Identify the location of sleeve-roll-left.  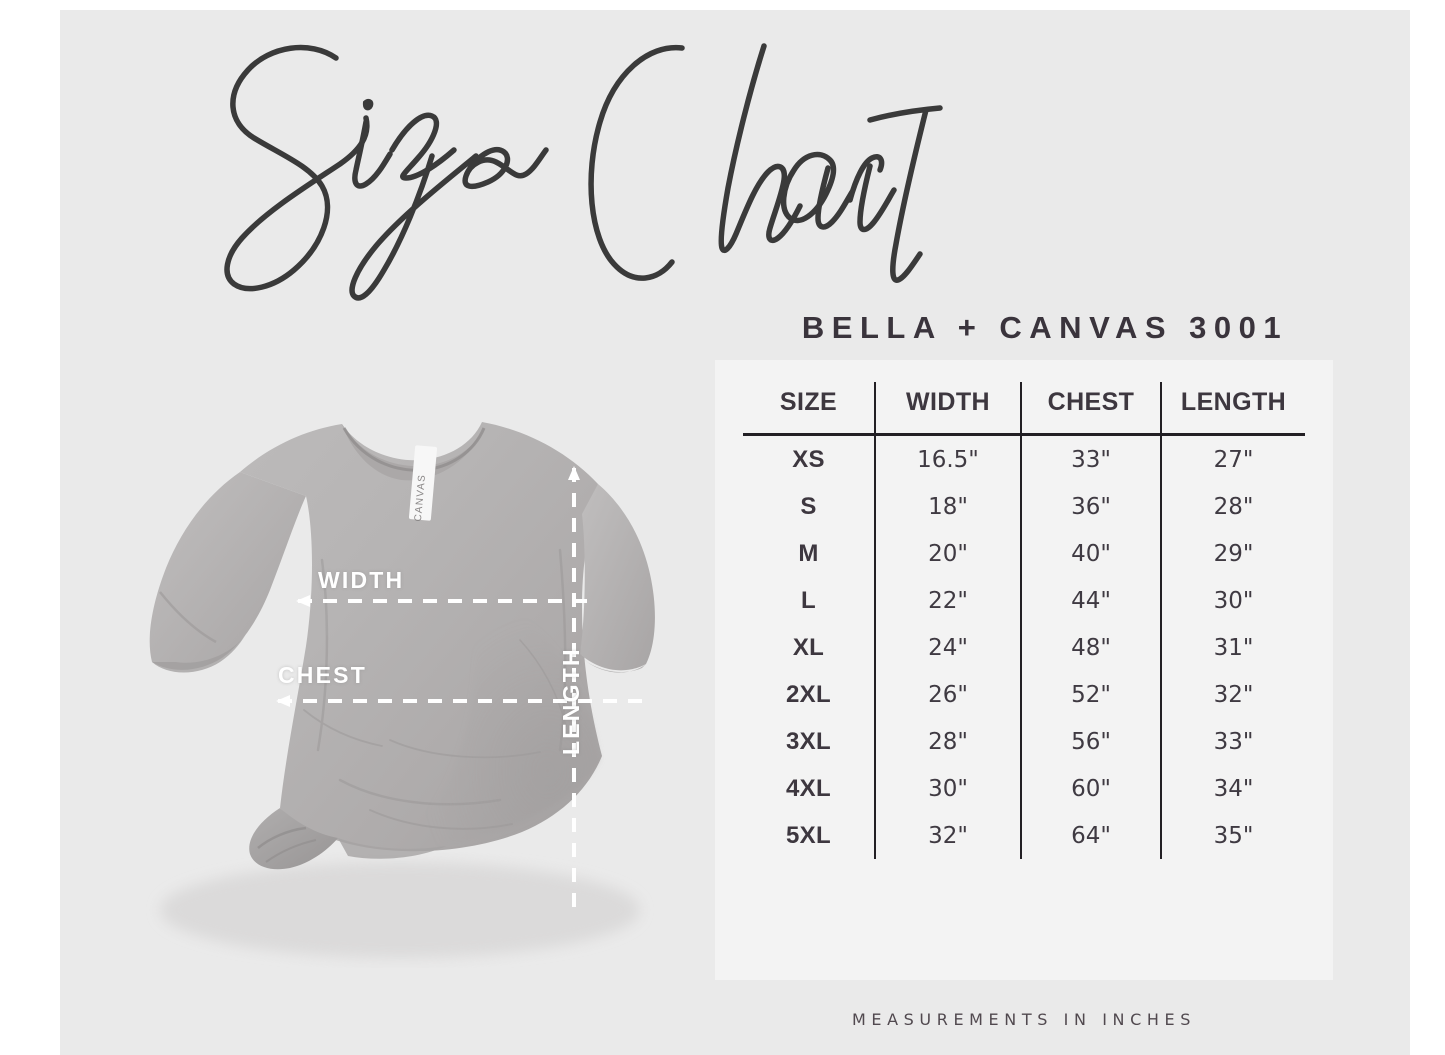
(199, 653).